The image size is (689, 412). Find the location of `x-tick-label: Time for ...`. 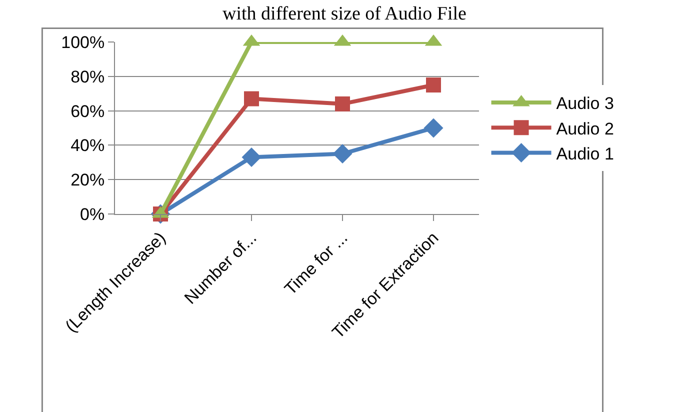

x-tick-label: Time for ... is located at coordinates (316, 263).